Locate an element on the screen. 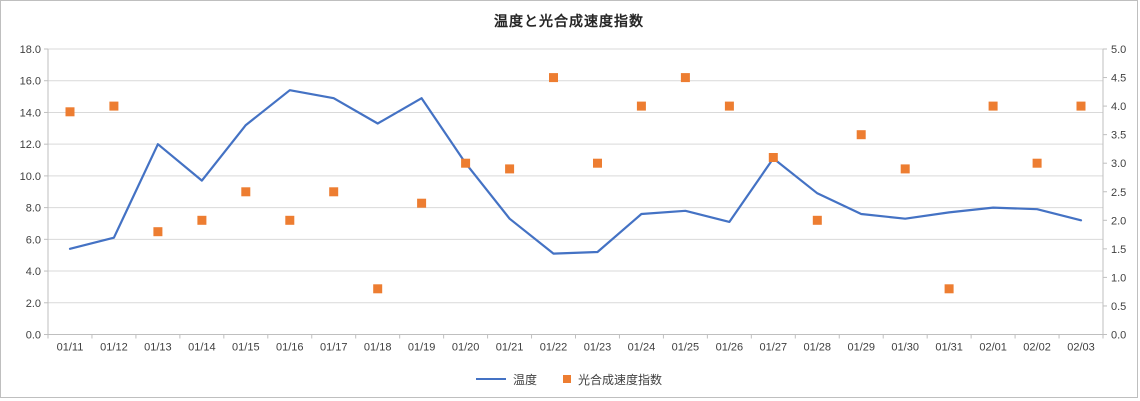 The width and height of the screenshot is (1140, 401). right-axis-tick-label: 2.0 is located at coordinates (1118, 221).